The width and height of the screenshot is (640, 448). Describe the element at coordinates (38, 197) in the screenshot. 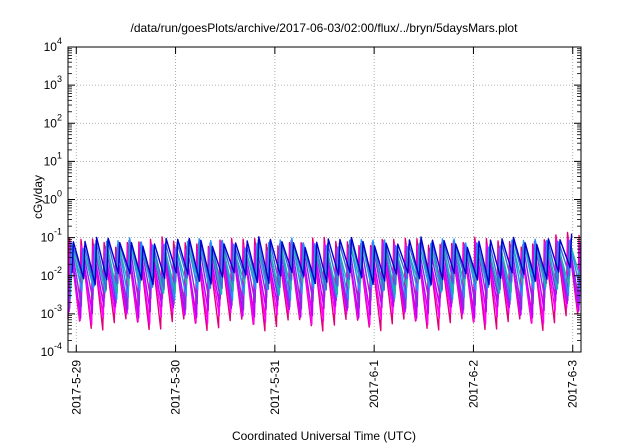

I see `y-axis-label: cGy/day` at that location.